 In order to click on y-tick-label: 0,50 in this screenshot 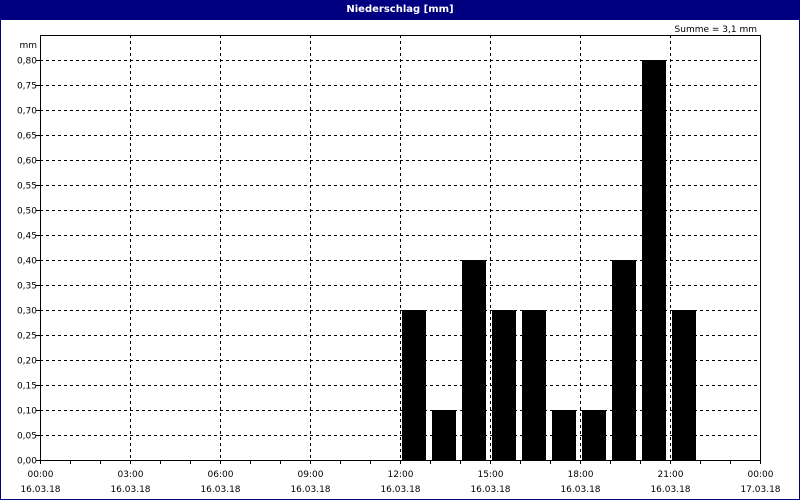, I will do `click(27, 212)`.